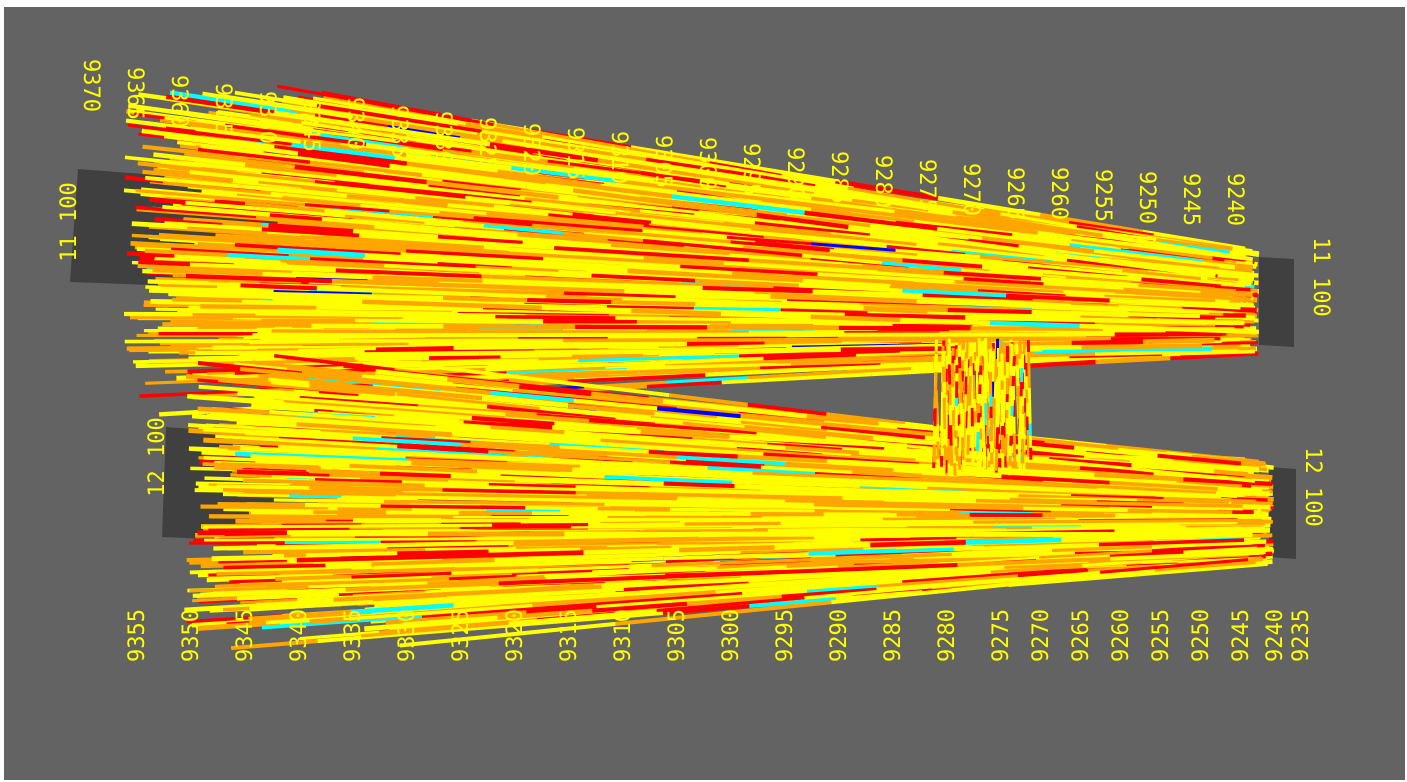 Image resolution: width=1407 pixels, height=782 pixels. Describe the element at coordinates (1276, 302) in the screenshot. I see `upper-right-platform` at that location.